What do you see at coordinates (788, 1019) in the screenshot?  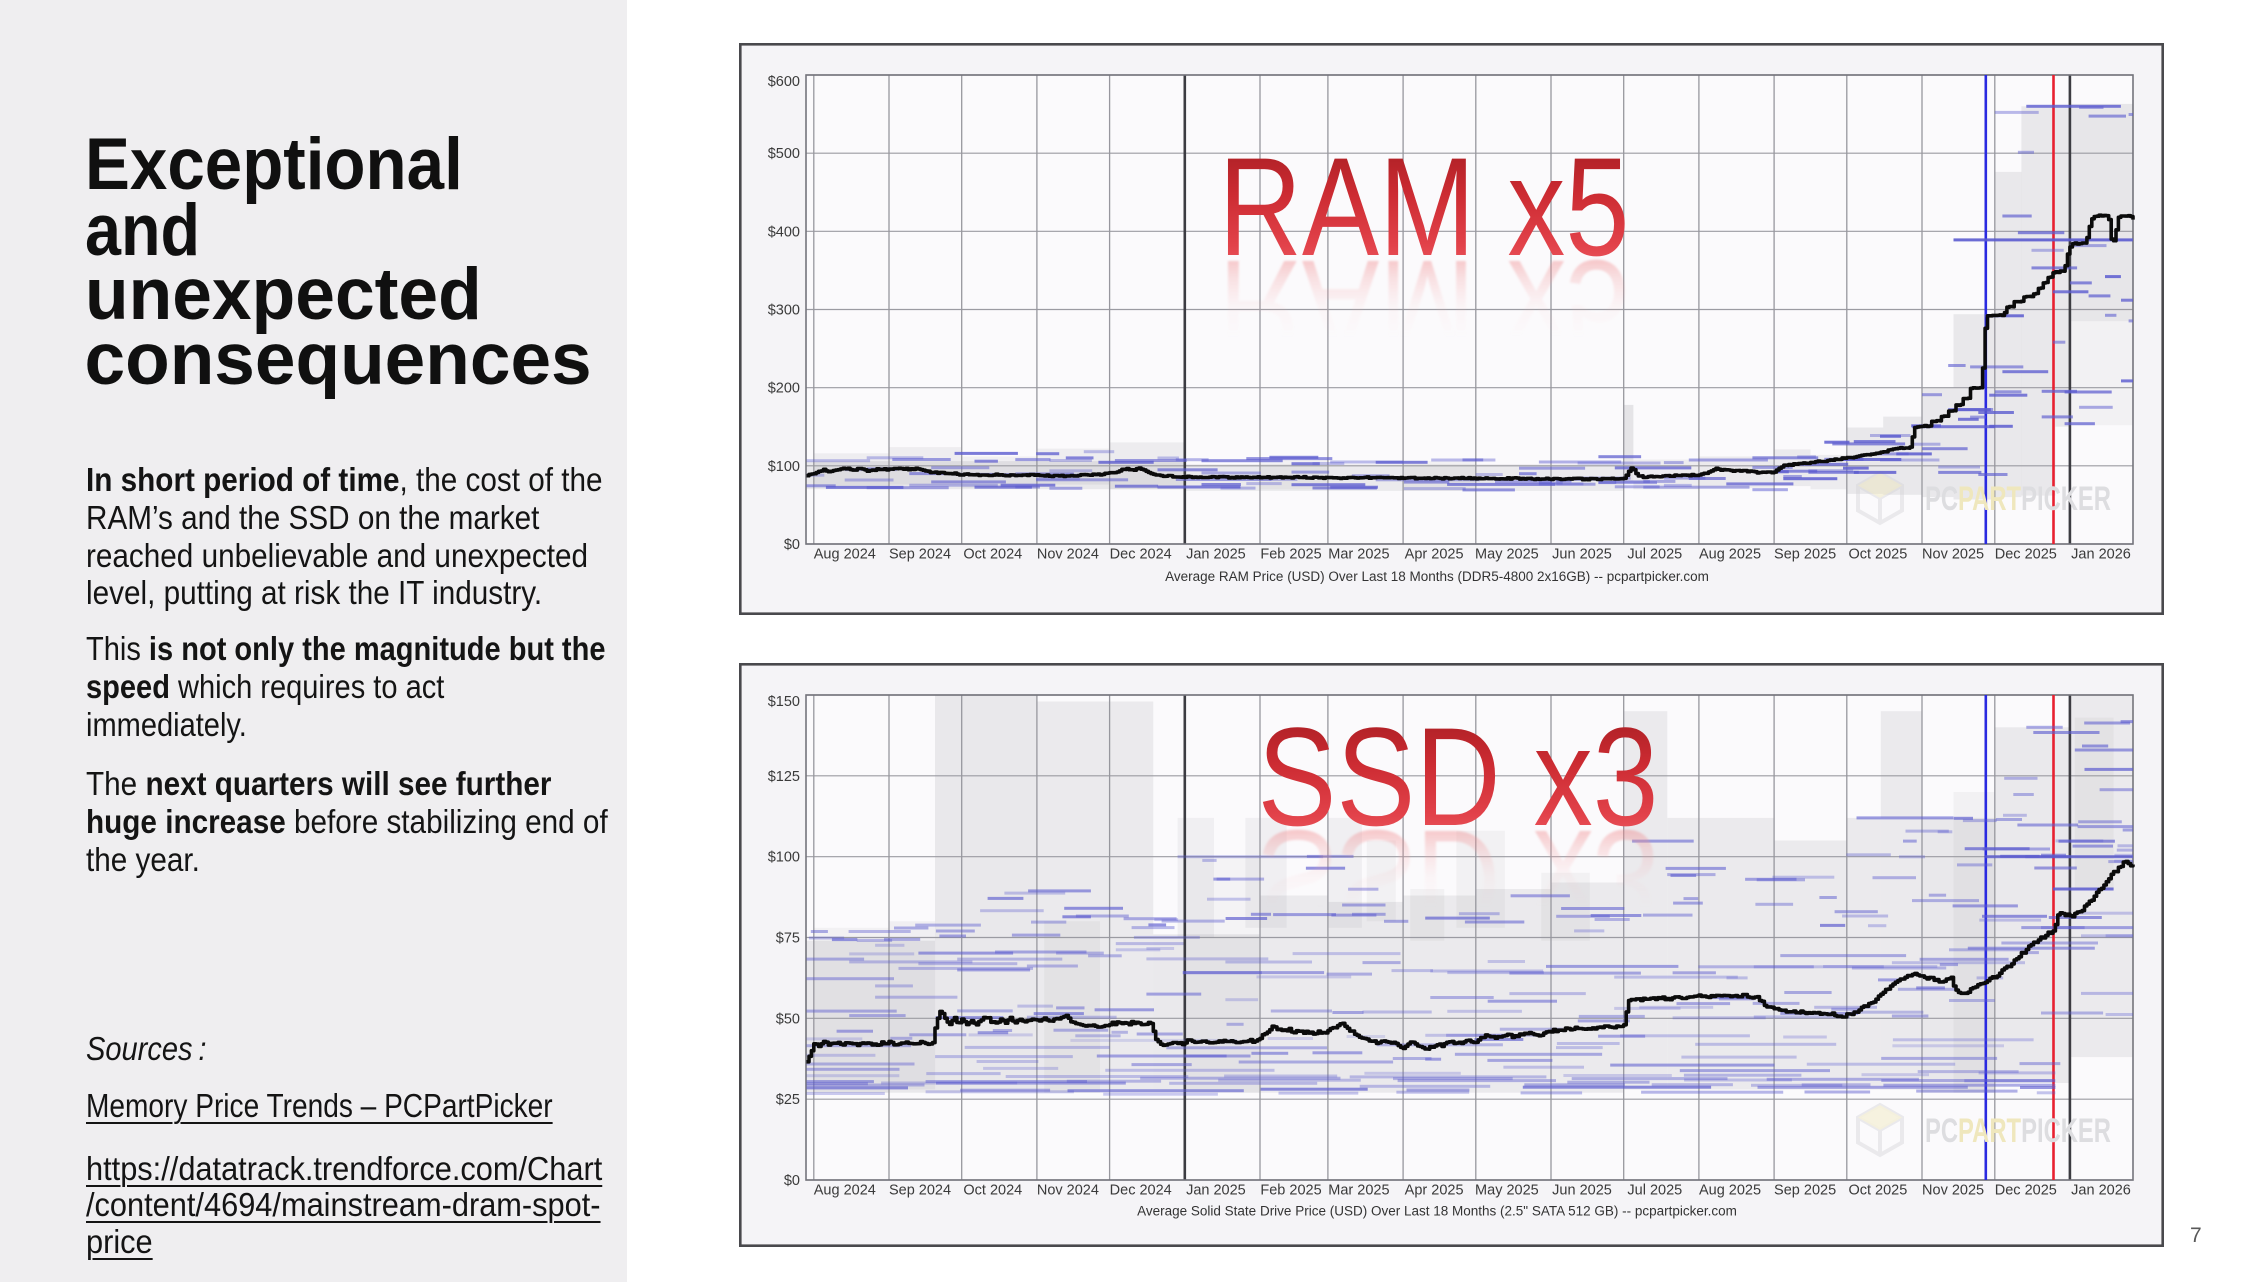 I see `svg-text: $50` at bounding box center [788, 1019].